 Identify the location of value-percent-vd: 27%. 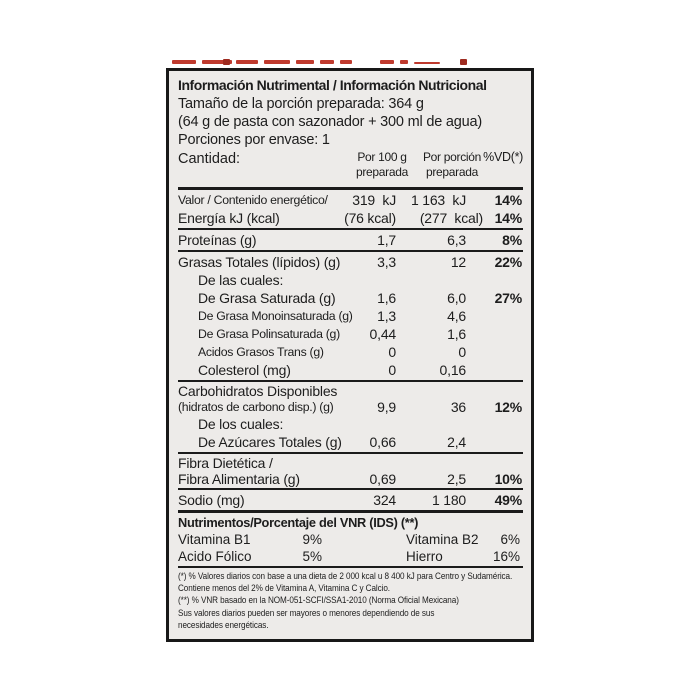
(508, 298).